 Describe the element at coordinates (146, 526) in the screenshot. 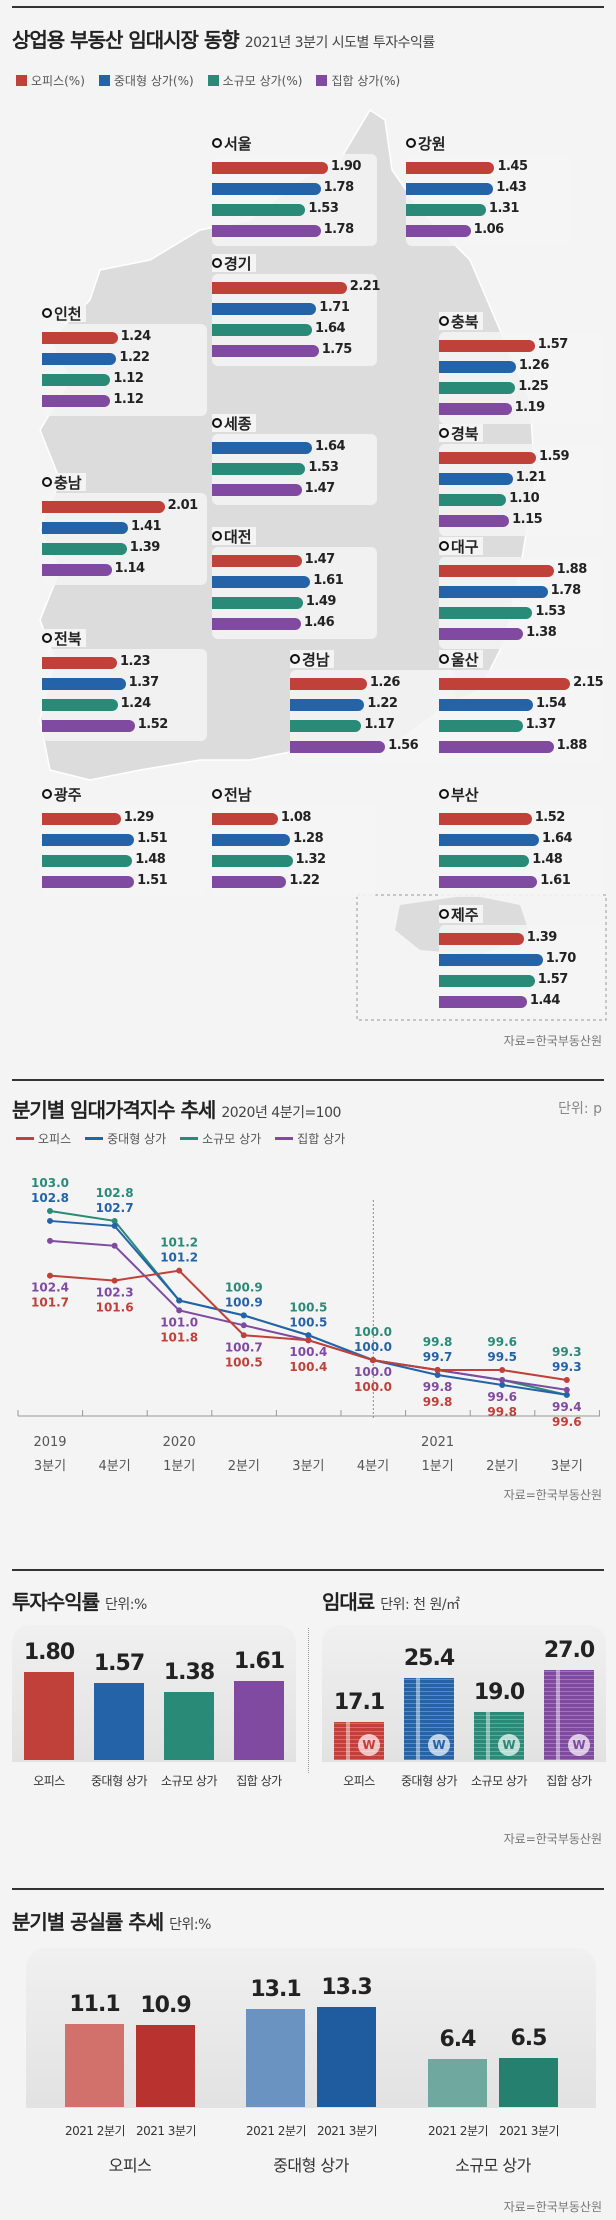

I see `bar-value: 1.41` at that location.